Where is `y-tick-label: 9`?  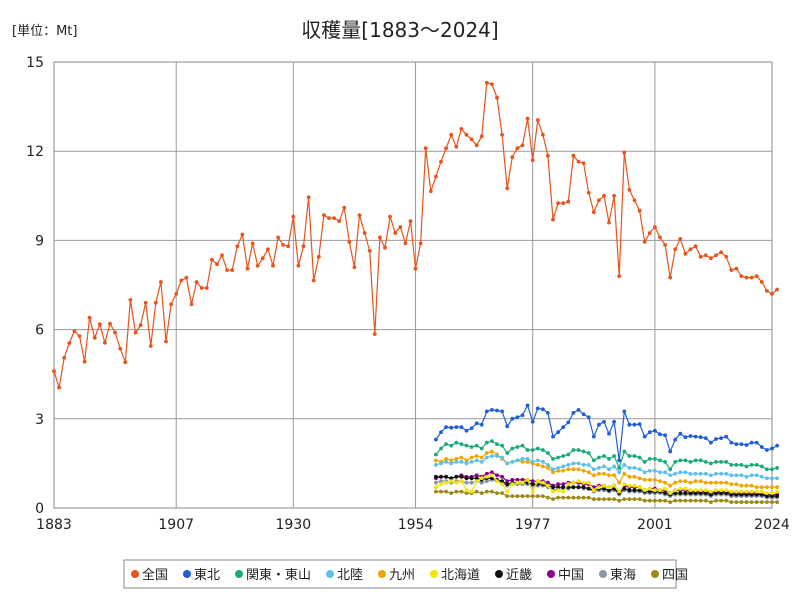 y-tick-label: 9 is located at coordinates (39, 241).